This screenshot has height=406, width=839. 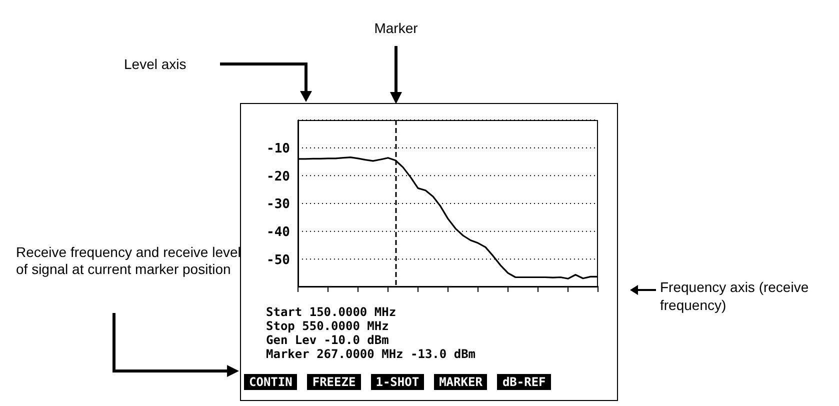 What do you see at coordinates (278, 176) in the screenshot?
I see `y-tick-label: -20` at bounding box center [278, 176].